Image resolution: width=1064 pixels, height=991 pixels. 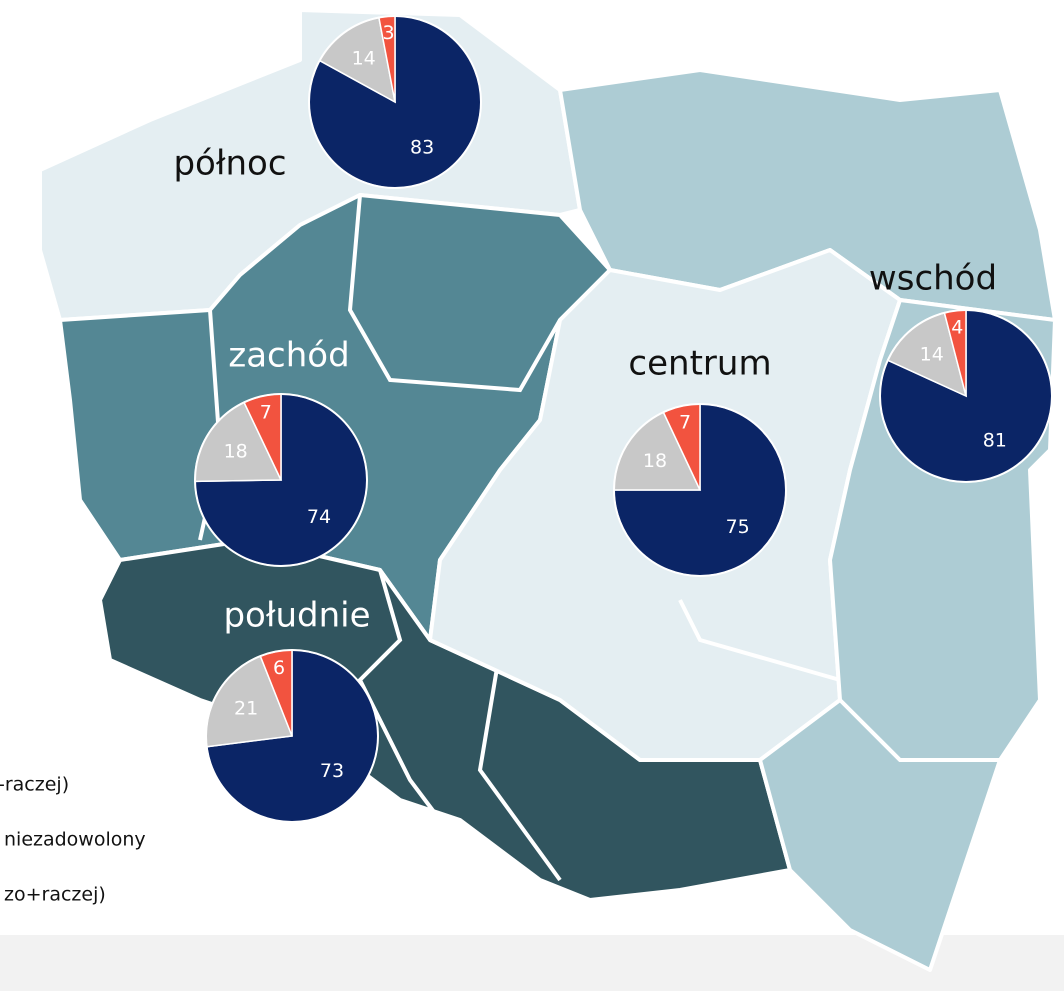 What do you see at coordinates (957, 327) in the screenshot?
I see `value-label: 4` at bounding box center [957, 327].